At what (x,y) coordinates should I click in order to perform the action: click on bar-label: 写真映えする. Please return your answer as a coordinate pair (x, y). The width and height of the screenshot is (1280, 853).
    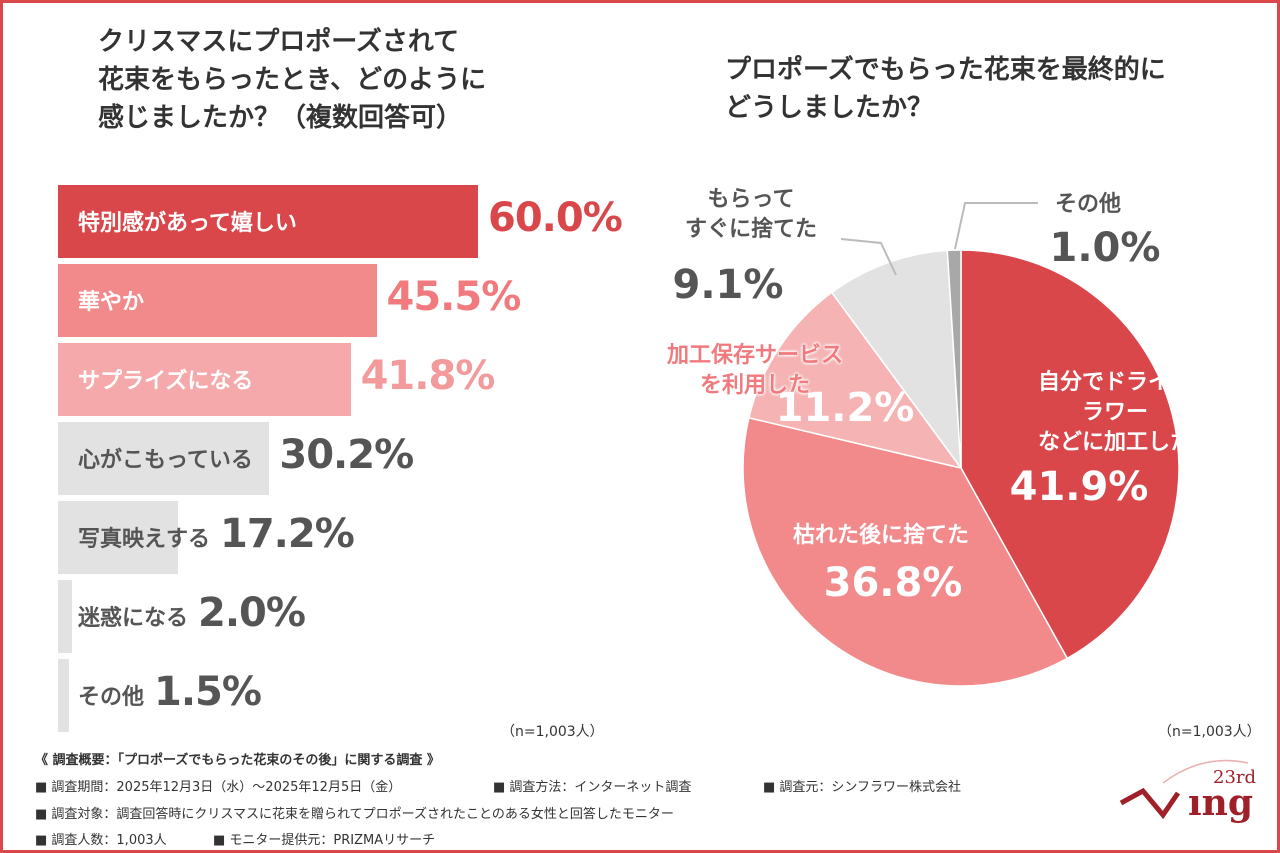
    Looking at the image, I should click on (144, 539).